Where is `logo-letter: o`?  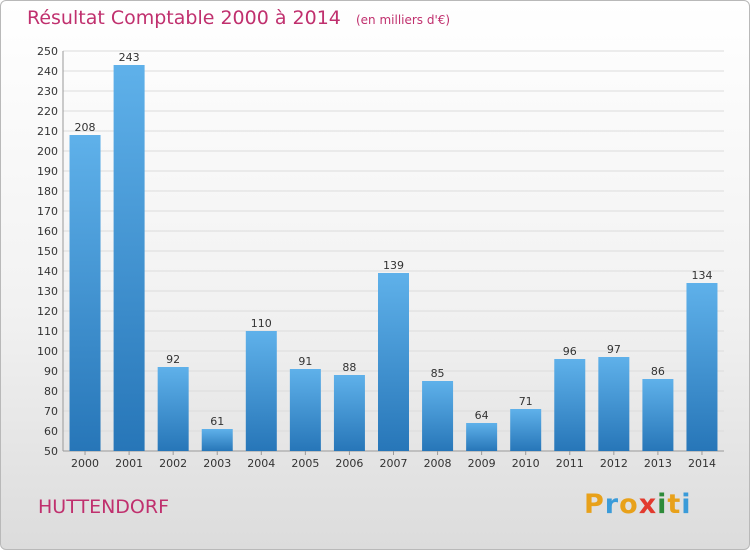 logo-letter: o is located at coordinates (629, 504).